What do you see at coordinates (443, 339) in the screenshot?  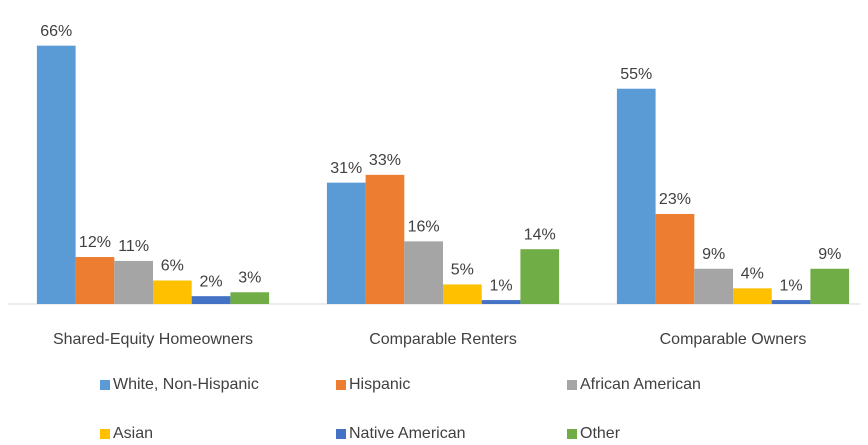 I see `x-tick-label: Comparable Renters` at bounding box center [443, 339].